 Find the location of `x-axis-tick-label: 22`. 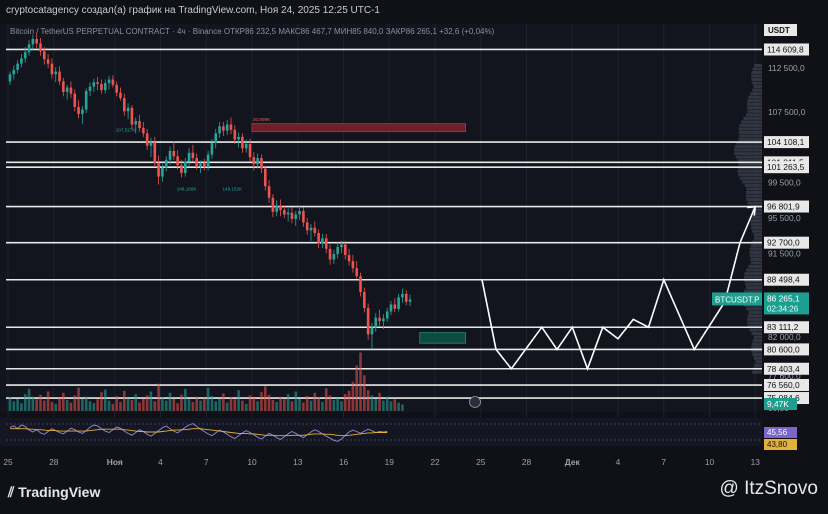

x-axis-tick-label: 22 is located at coordinates (435, 462).